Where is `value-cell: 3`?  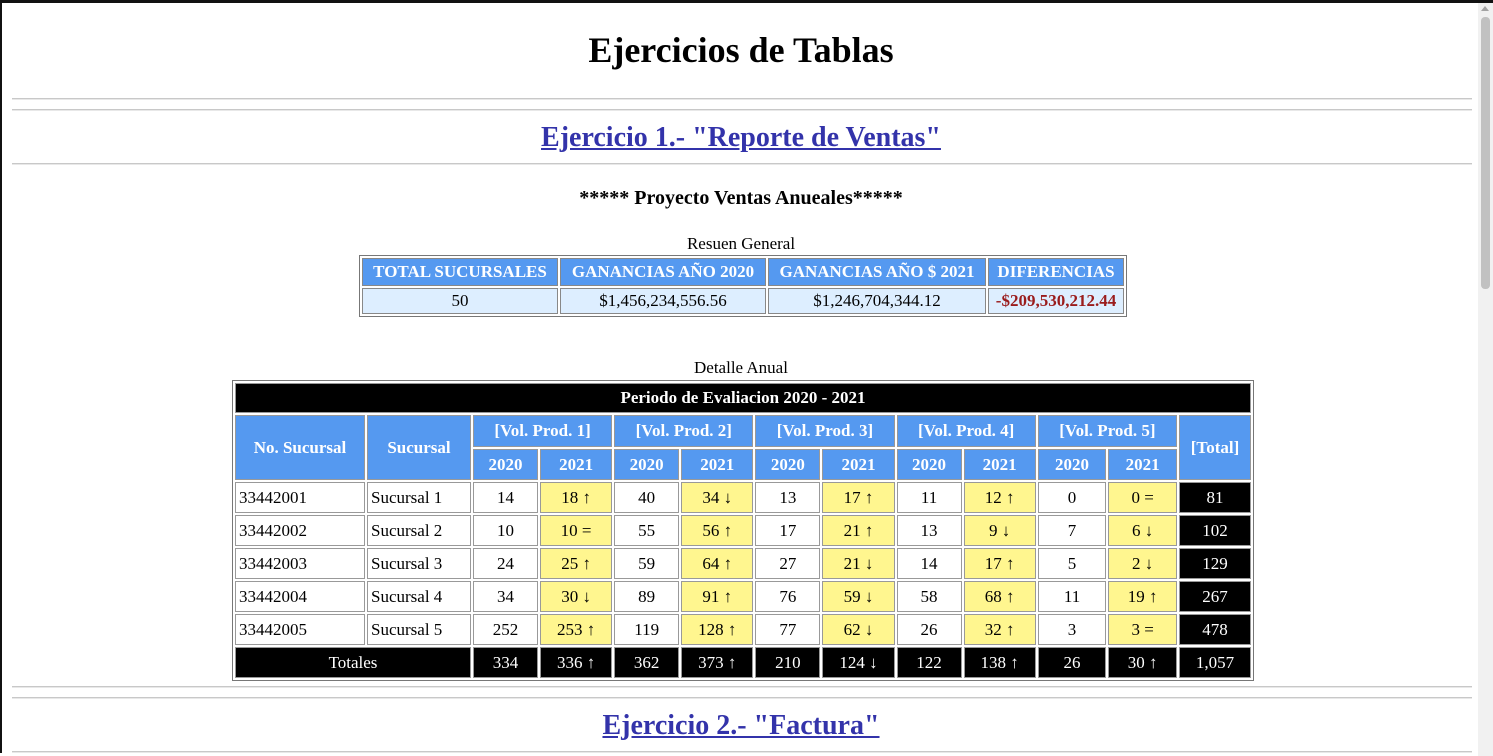 value-cell: 3 is located at coordinates (1072, 629).